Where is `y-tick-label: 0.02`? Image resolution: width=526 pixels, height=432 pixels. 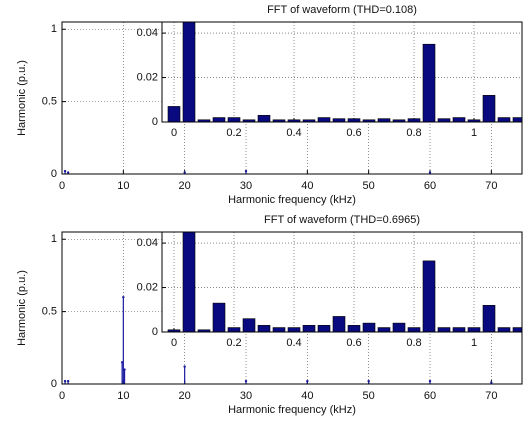 y-tick-label: 0.02 is located at coordinates (147, 287).